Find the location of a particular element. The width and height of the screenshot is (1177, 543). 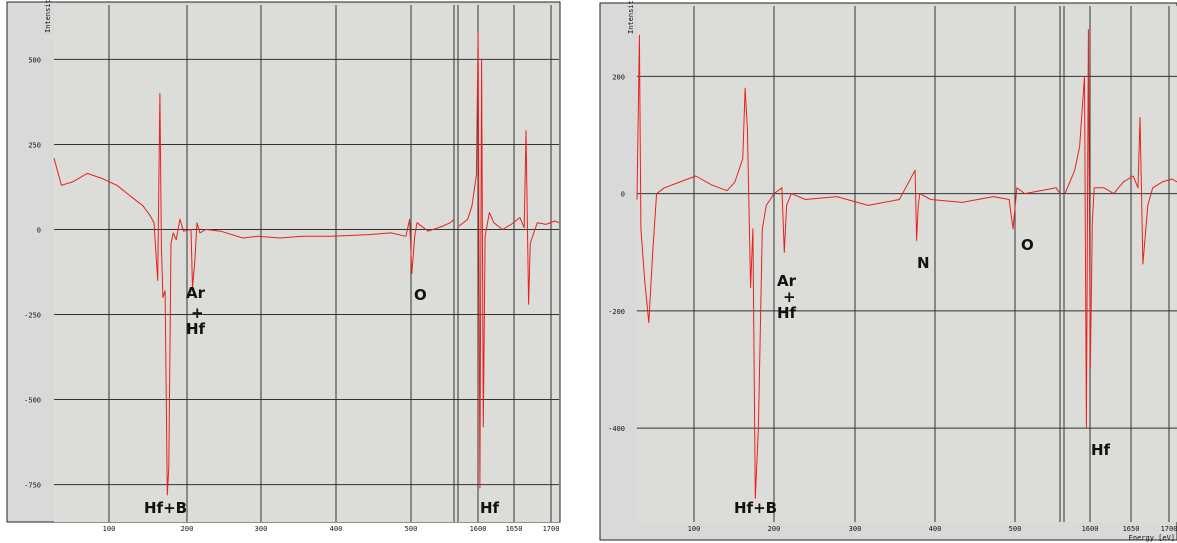

y-tick-label: 500 is located at coordinates (34, 60).